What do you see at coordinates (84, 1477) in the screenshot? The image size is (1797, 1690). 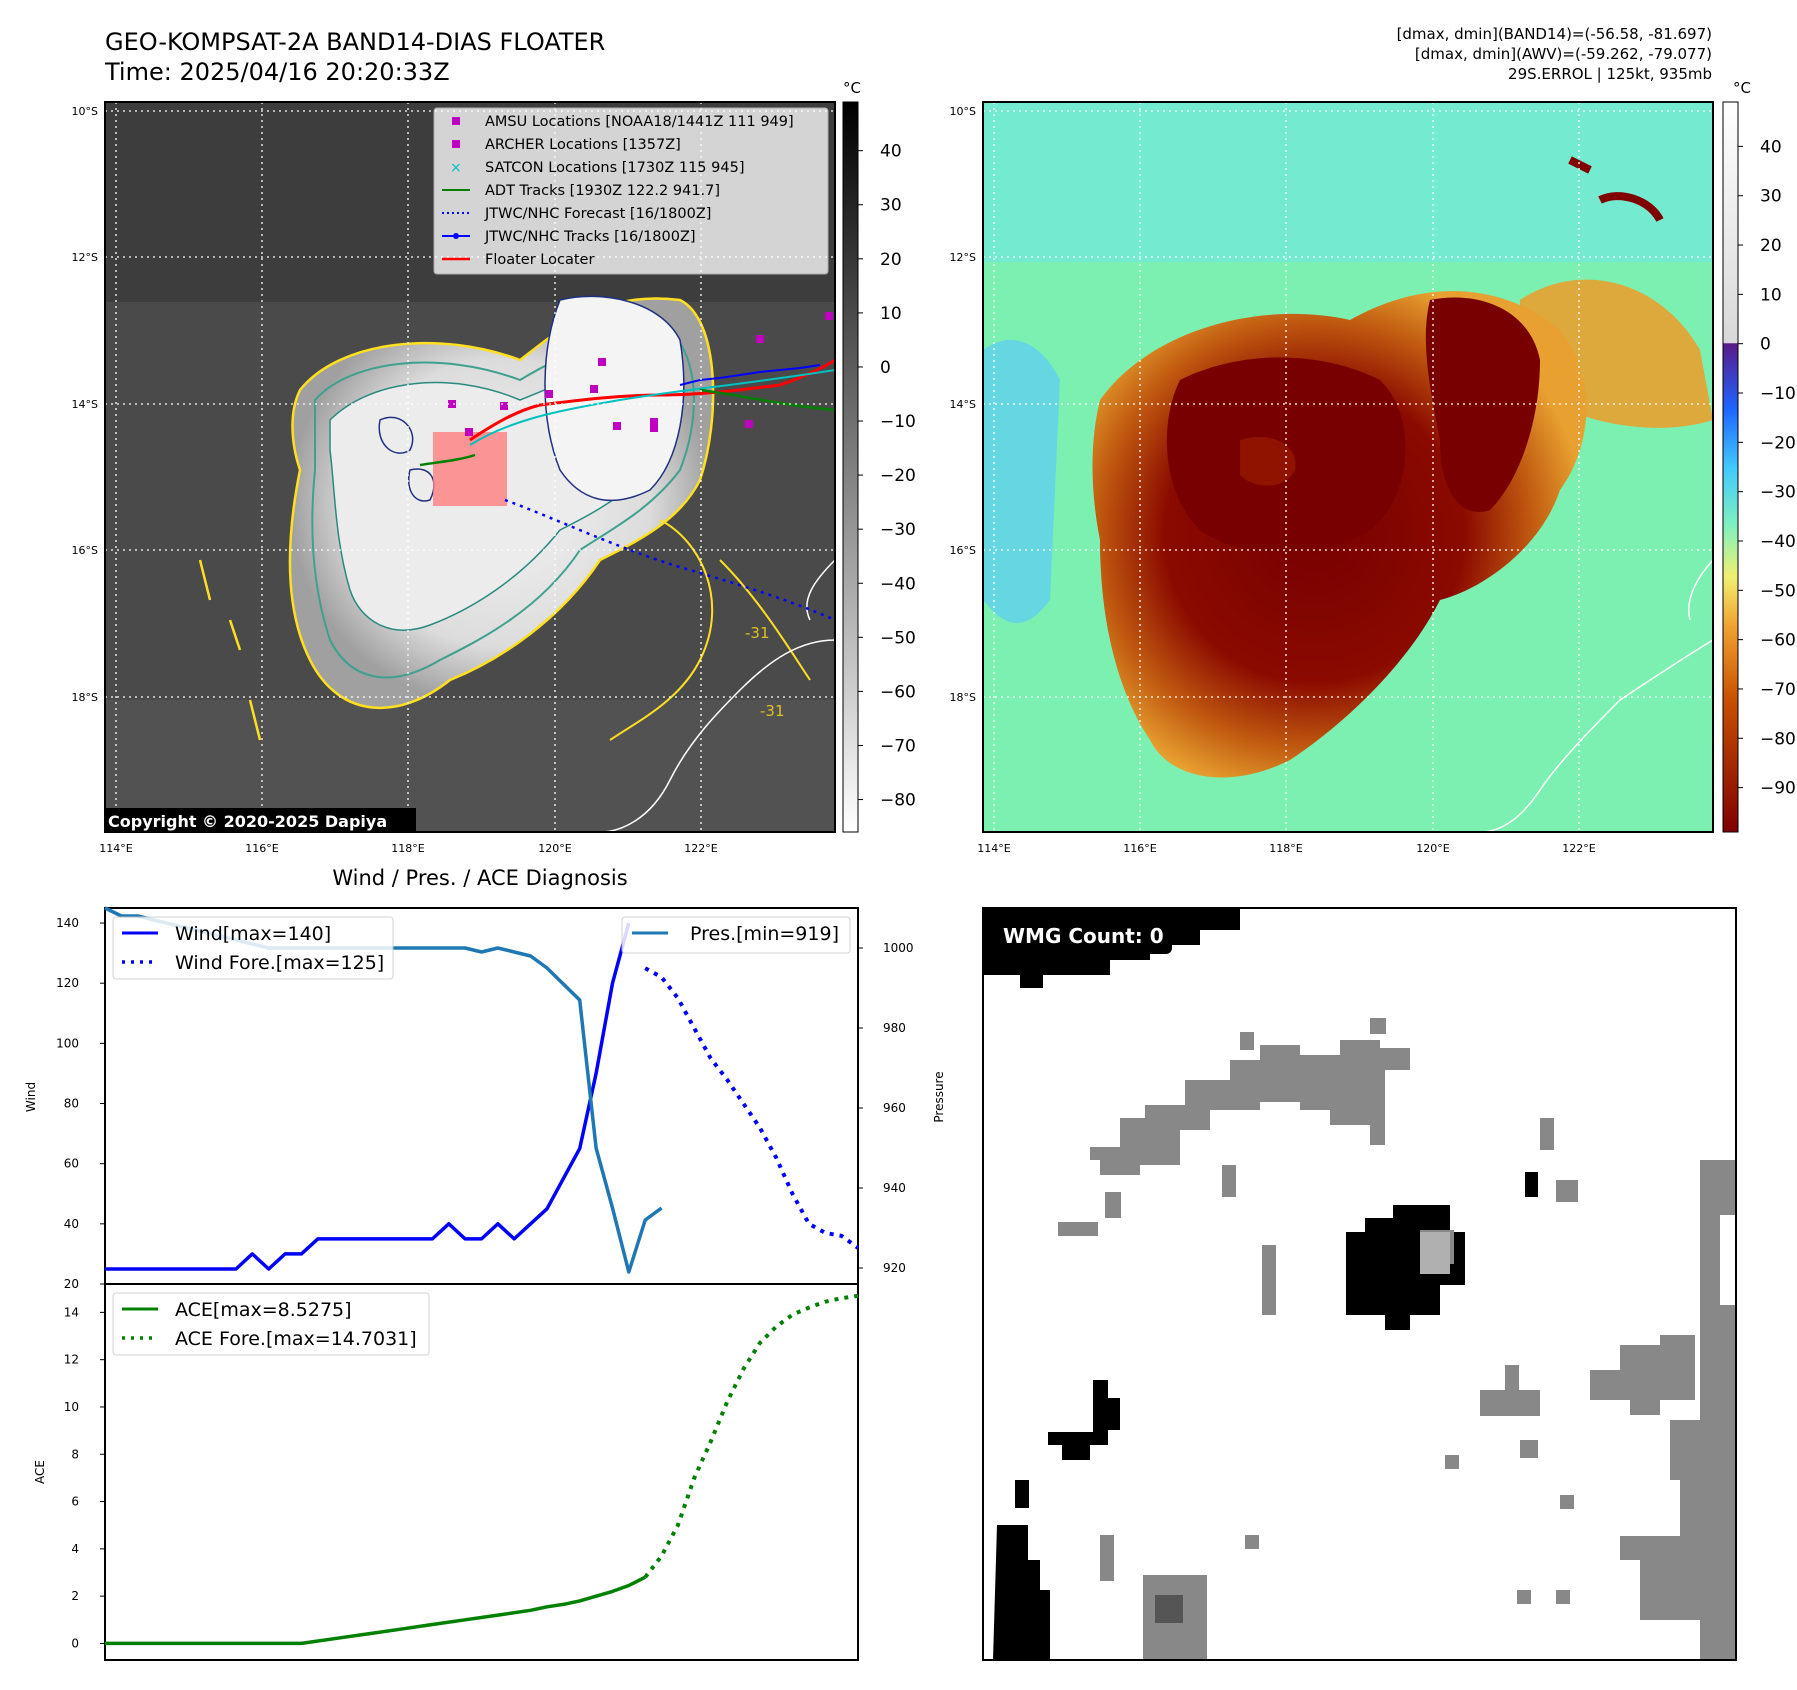 I see `ace-yticks: 0 2 4 6 8 10 12 14` at bounding box center [84, 1477].